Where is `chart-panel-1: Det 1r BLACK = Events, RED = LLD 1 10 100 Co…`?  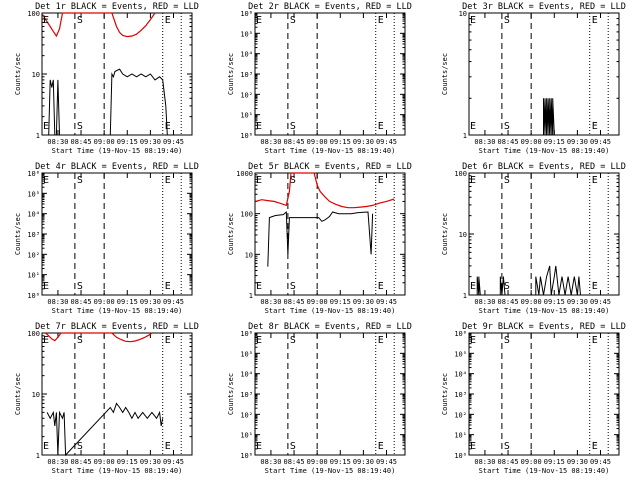 chart-panel-1: Det 1r BLACK = Events, RED = LLD 1 10 100 Co… is located at coordinates (106, 78).